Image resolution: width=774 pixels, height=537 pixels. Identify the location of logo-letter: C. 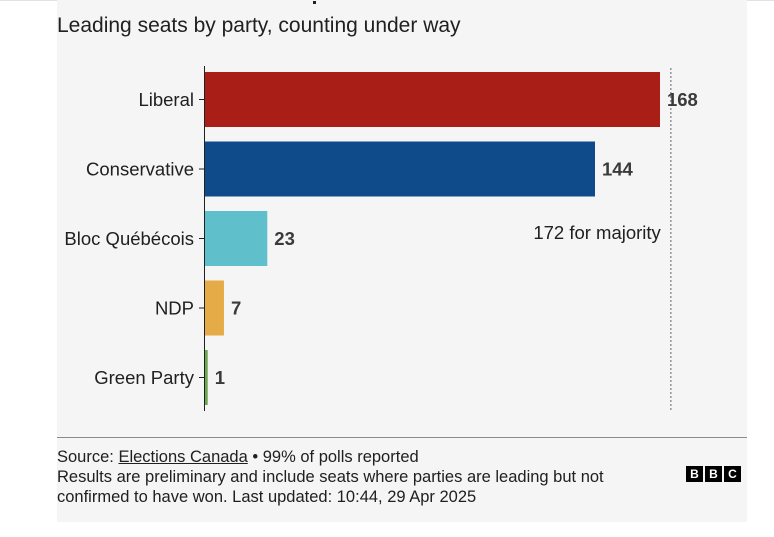
(732, 474).